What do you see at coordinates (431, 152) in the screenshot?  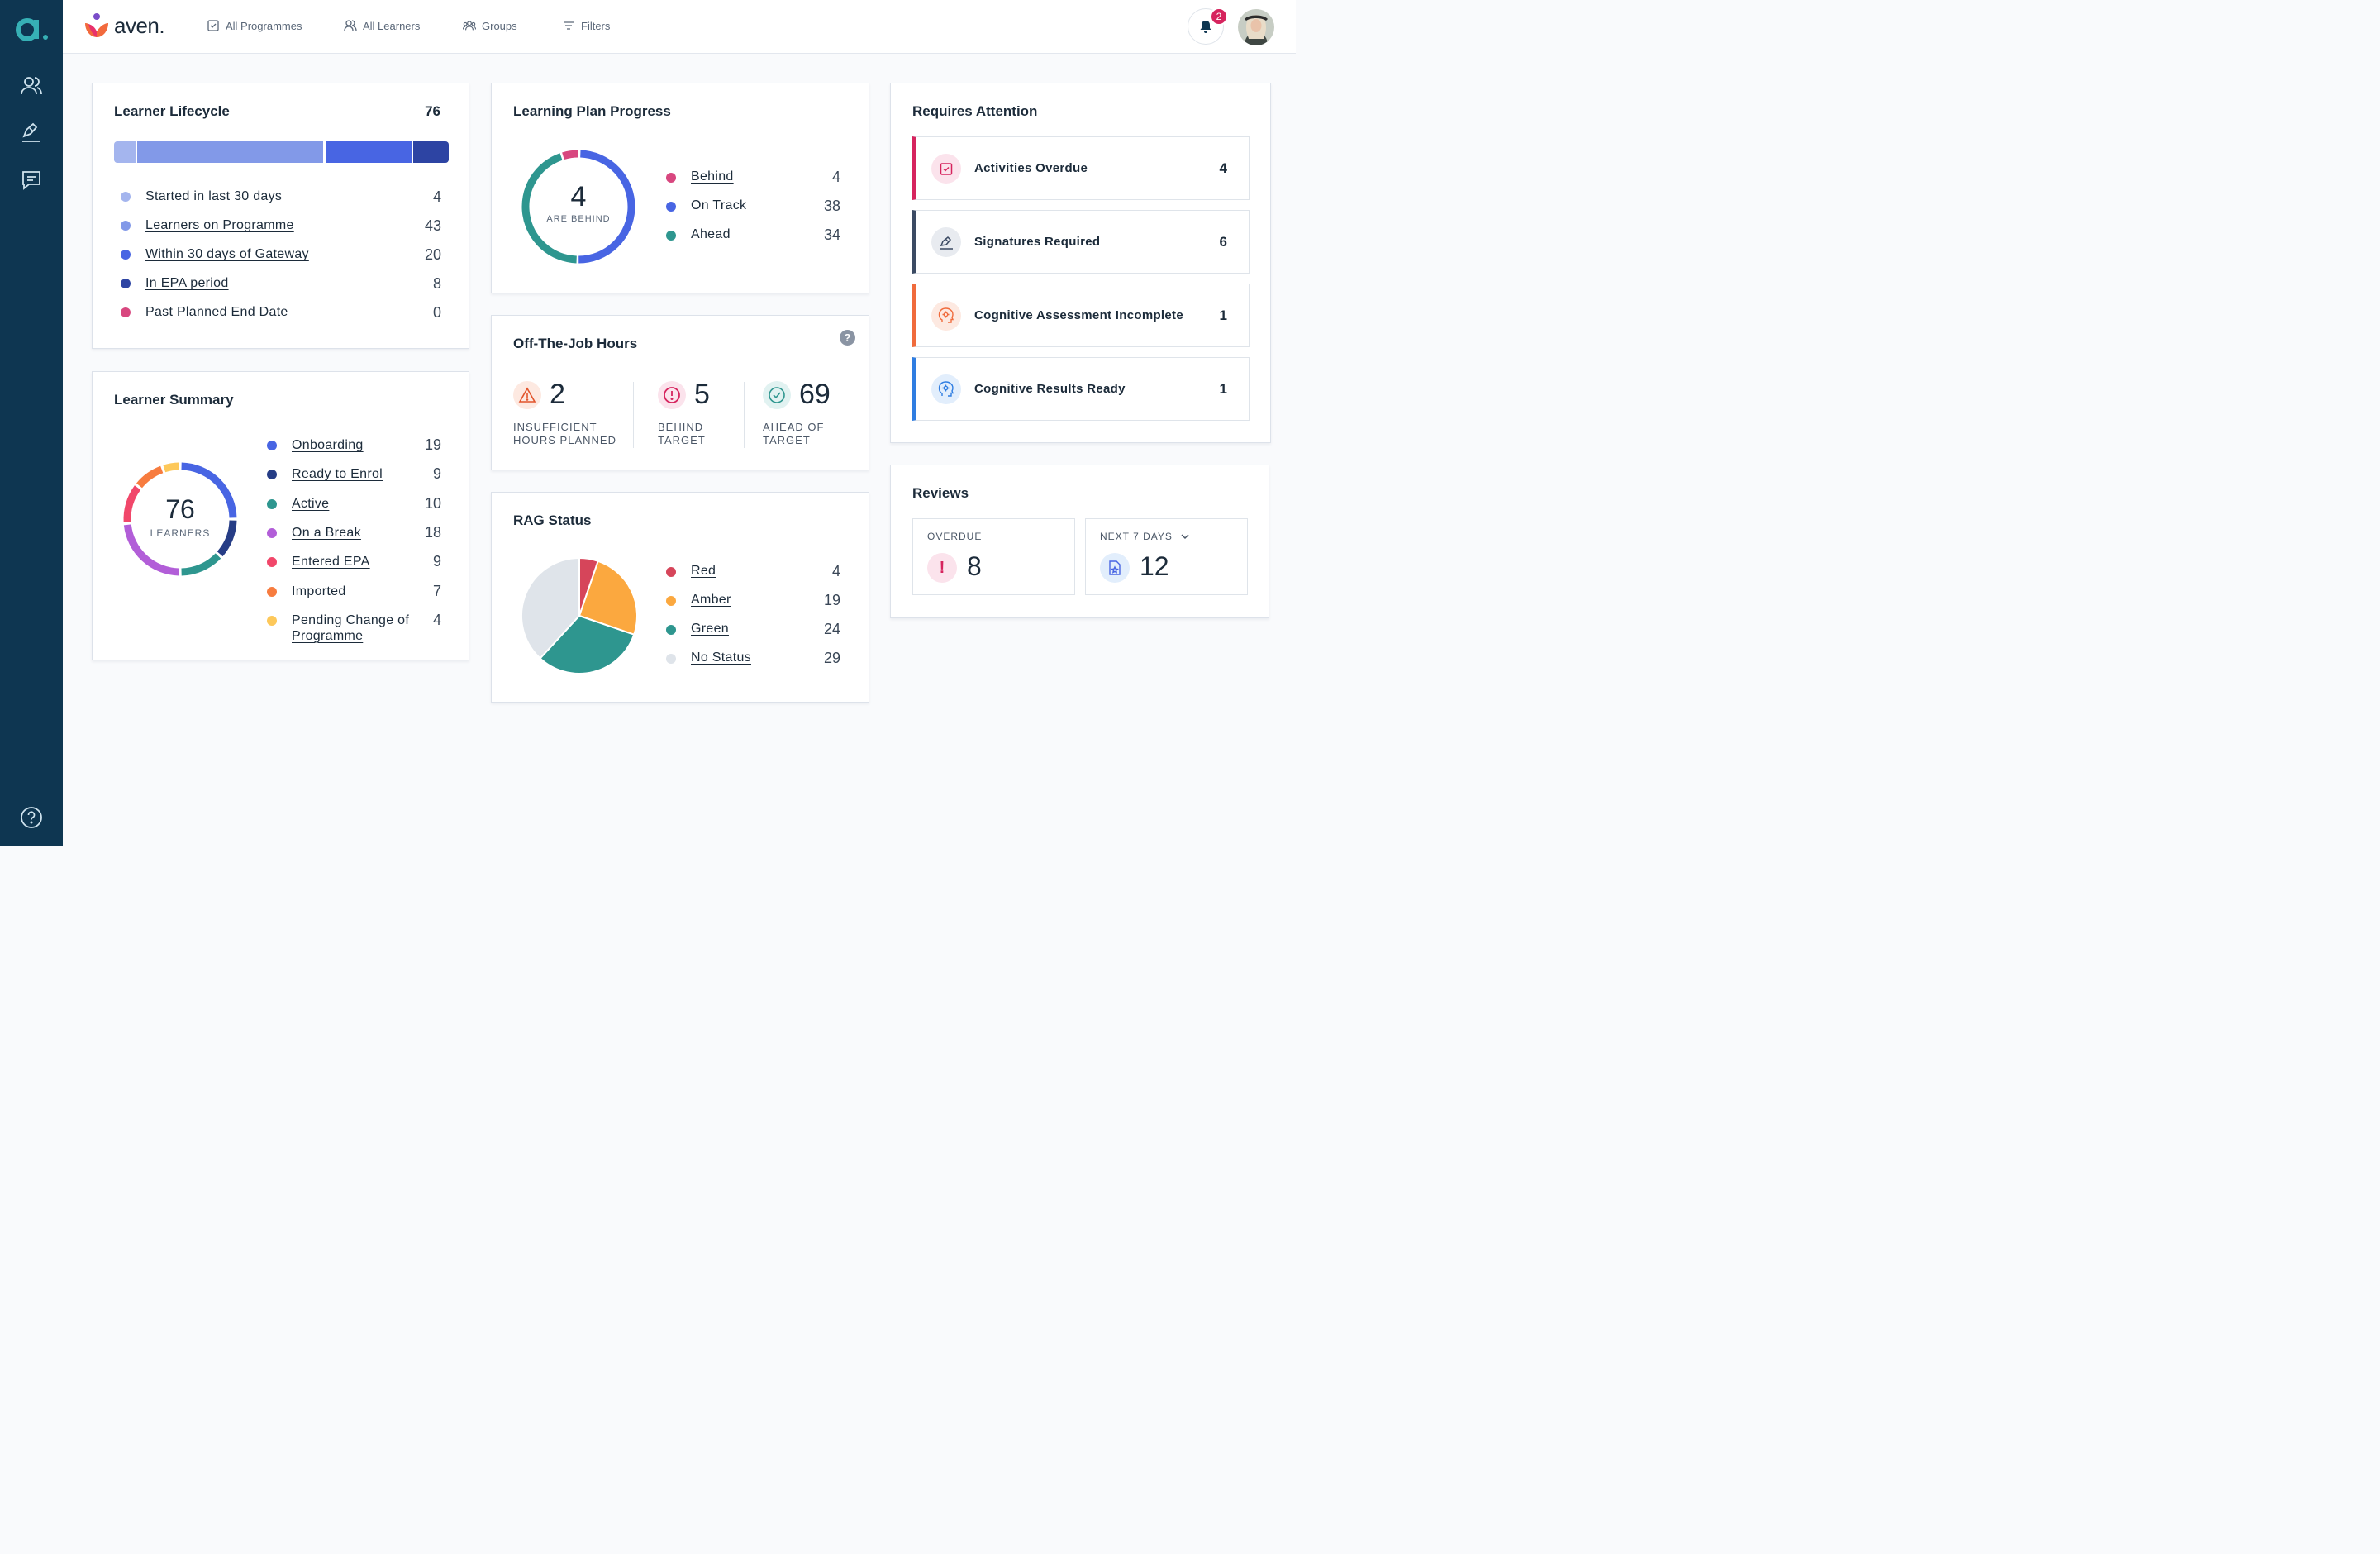 I see `bar-segment-epa` at bounding box center [431, 152].